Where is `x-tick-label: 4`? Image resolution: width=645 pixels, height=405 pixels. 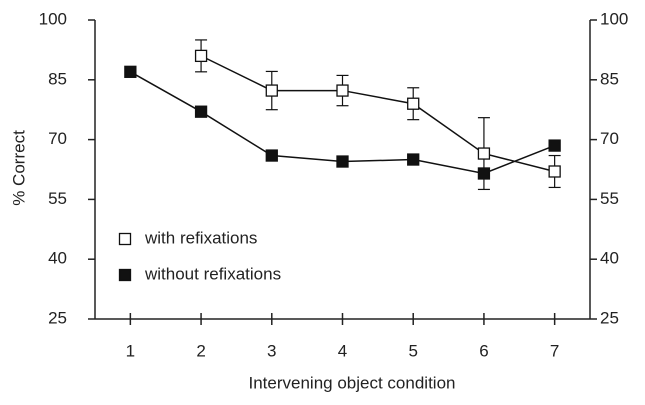
x-tick-label: 4 is located at coordinates (342, 350).